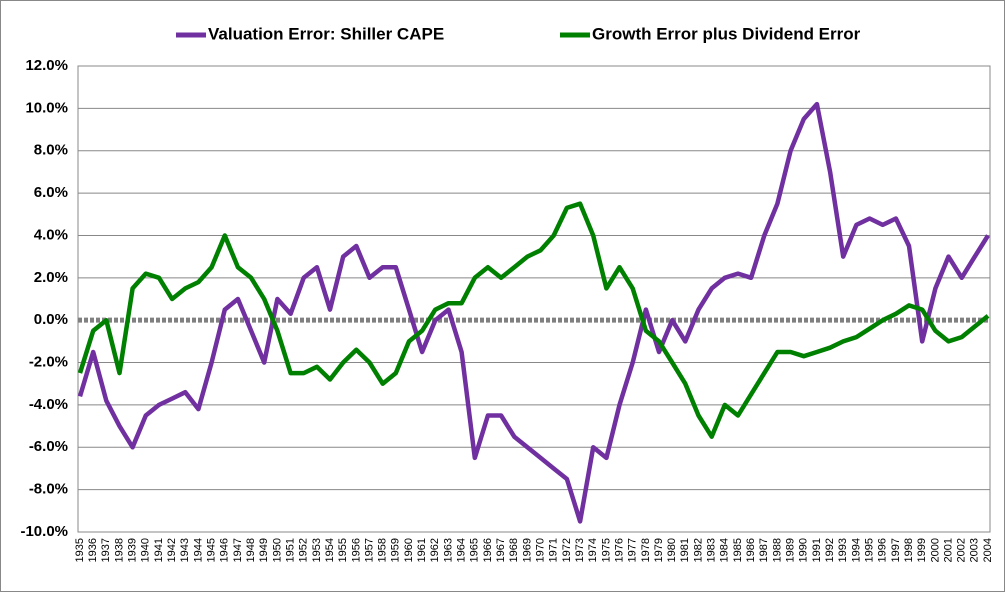 The image size is (1006, 598). What do you see at coordinates (251, 550) in the screenshot?
I see `x-tick-label: 1948` at bounding box center [251, 550].